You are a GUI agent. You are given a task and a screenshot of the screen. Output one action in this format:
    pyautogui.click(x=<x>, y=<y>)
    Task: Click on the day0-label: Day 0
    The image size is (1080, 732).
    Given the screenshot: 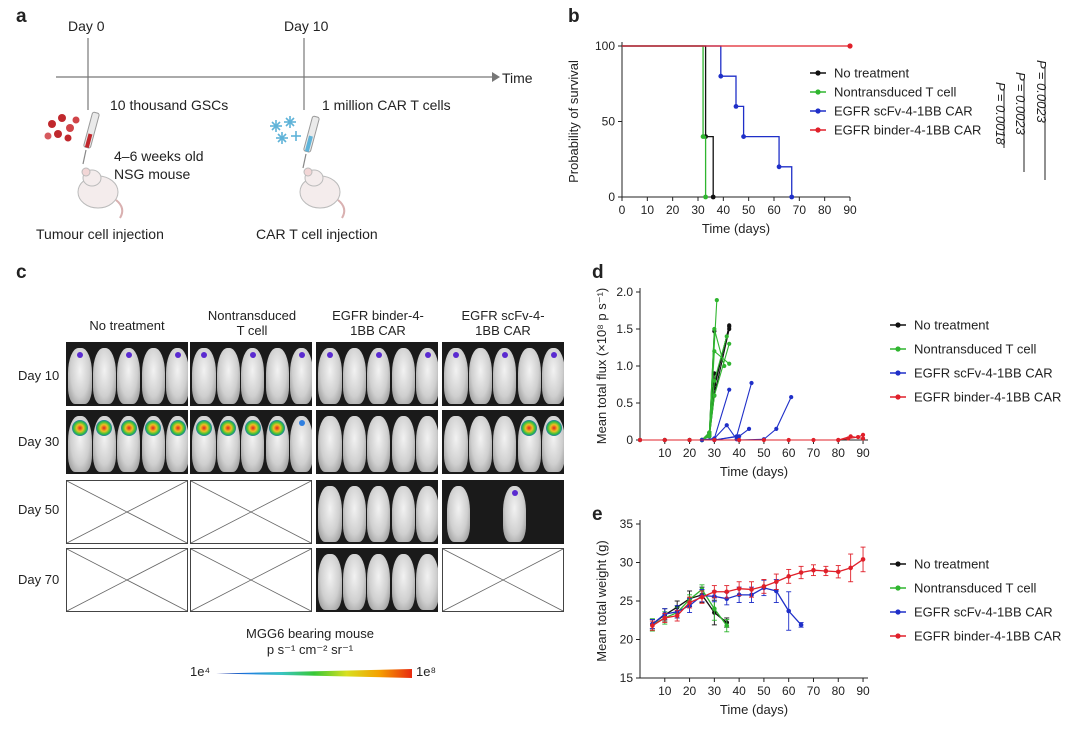 What is the action you would take?
    pyautogui.click(x=86, y=26)
    